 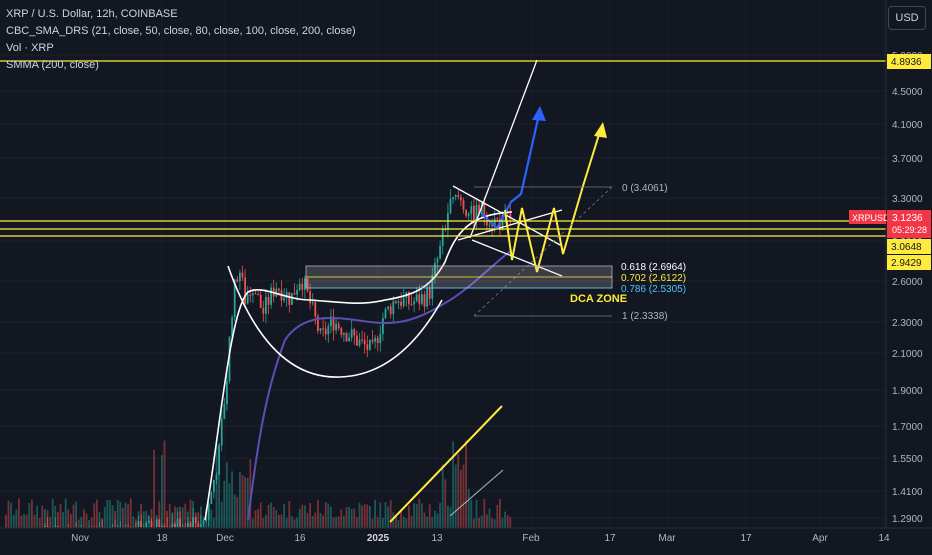 What do you see at coordinates (553, 200) in the screenshot?
I see `yellow-projection-path` at bounding box center [553, 200].